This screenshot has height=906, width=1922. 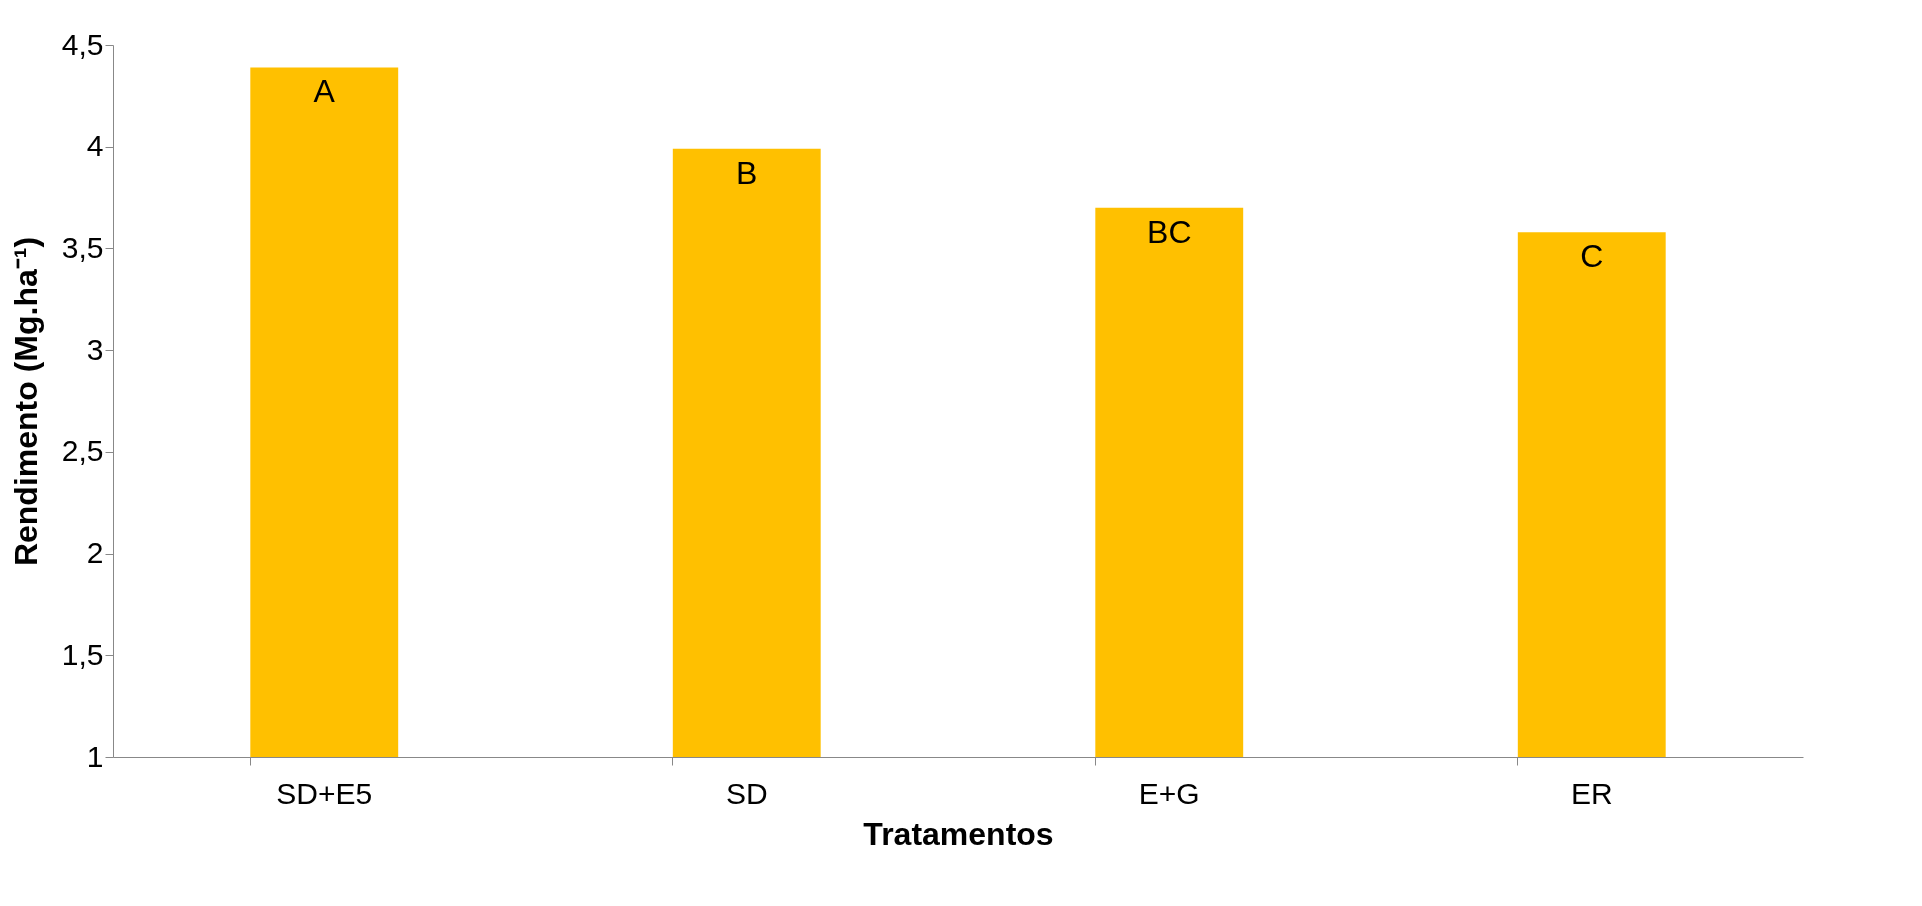 What do you see at coordinates (95, 756) in the screenshot?
I see `y-tick-label: 1` at bounding box center [95, 756].